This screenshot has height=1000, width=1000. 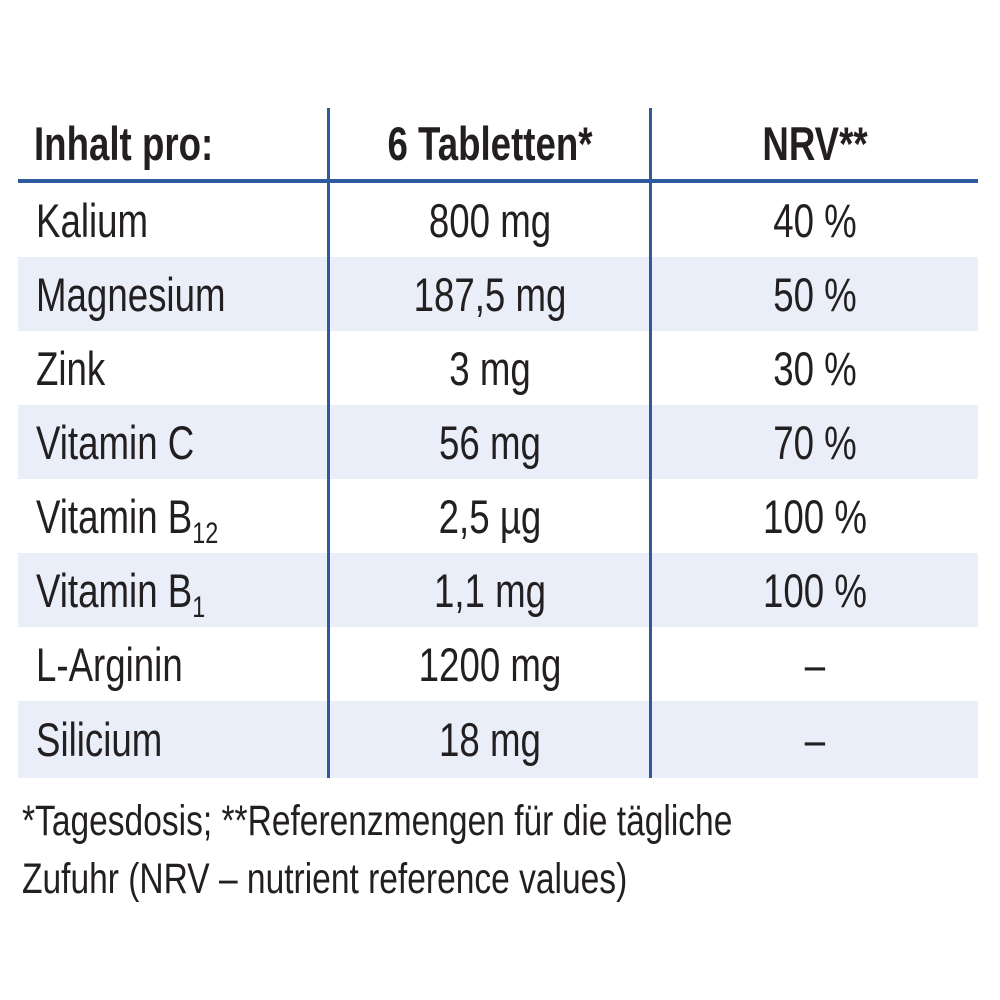 What do you see at coordinates (490, 664) in the screenshot?
I see `nutrient-amount: 1200 mg` at bounding box center [490, 664].